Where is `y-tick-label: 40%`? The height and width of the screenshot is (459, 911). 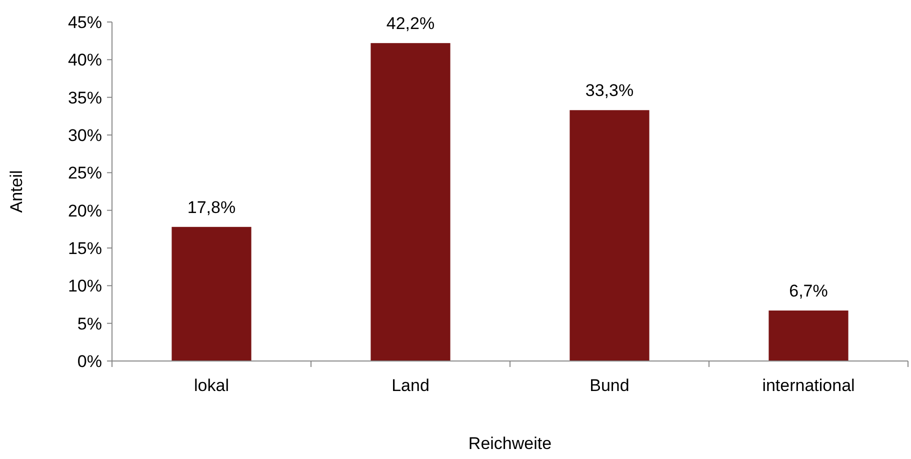
y-tick-label: 40% is located at coordinates (85, 60).